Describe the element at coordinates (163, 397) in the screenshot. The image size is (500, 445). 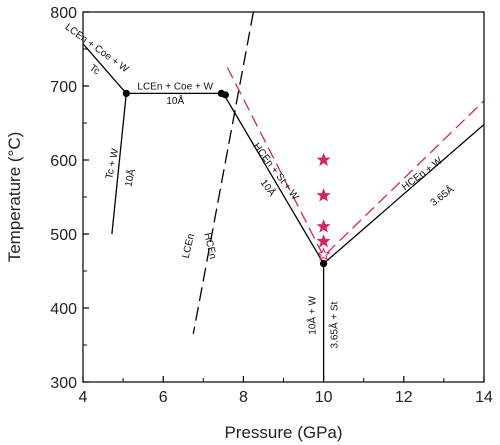
I see `x-tick-label: 6` at that location.